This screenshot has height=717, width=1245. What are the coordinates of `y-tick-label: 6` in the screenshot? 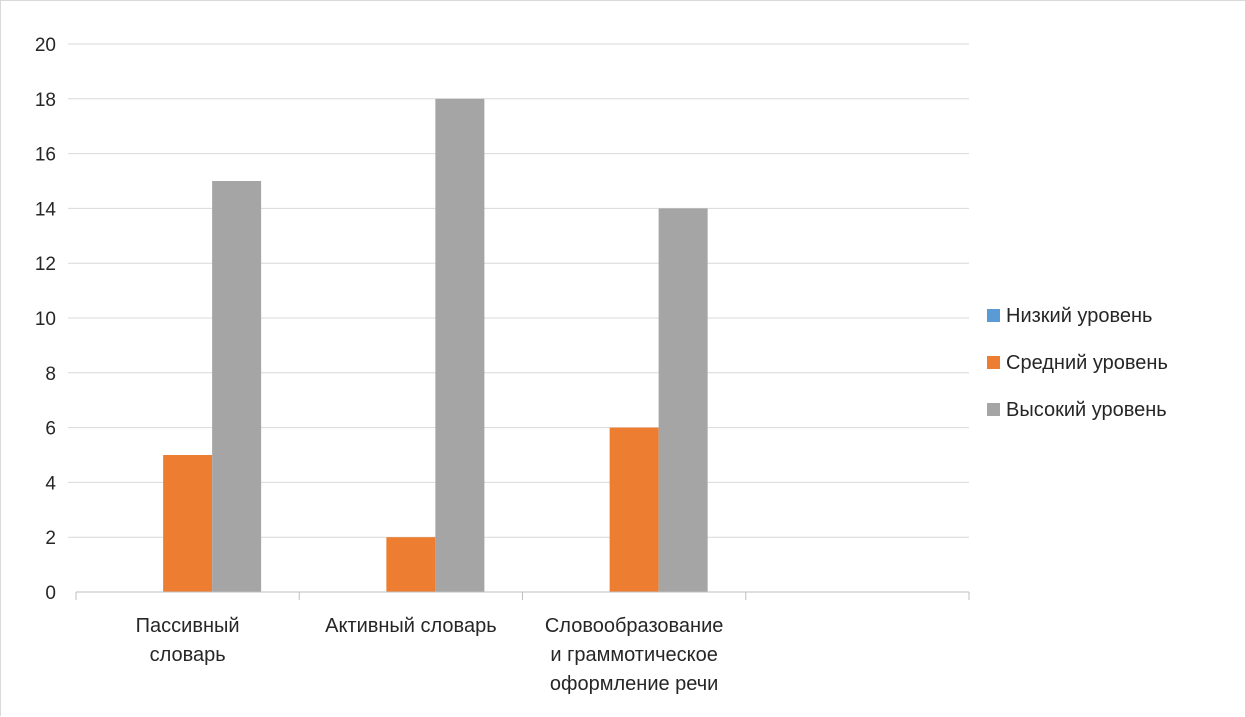 It's located at (50, 429).